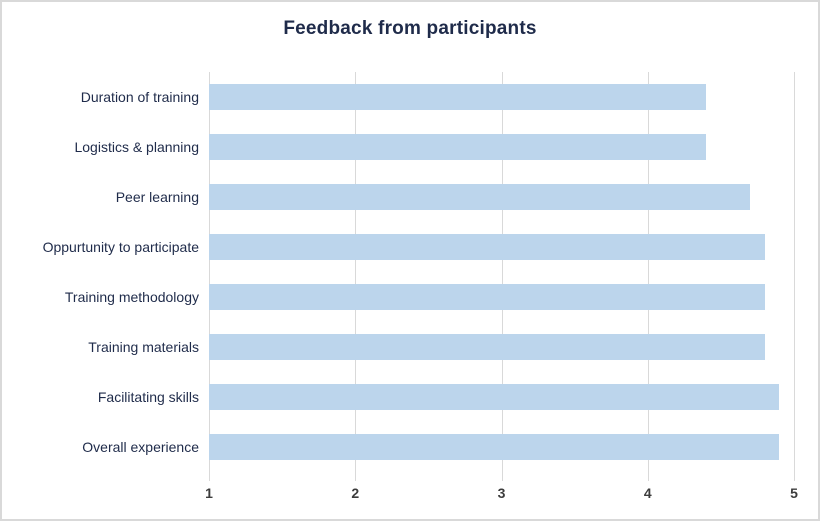 The image size is (820, 521). Describe the element at coordinates (794, 493) in the screenshot. I see `tick-label-5: 5` at that location.